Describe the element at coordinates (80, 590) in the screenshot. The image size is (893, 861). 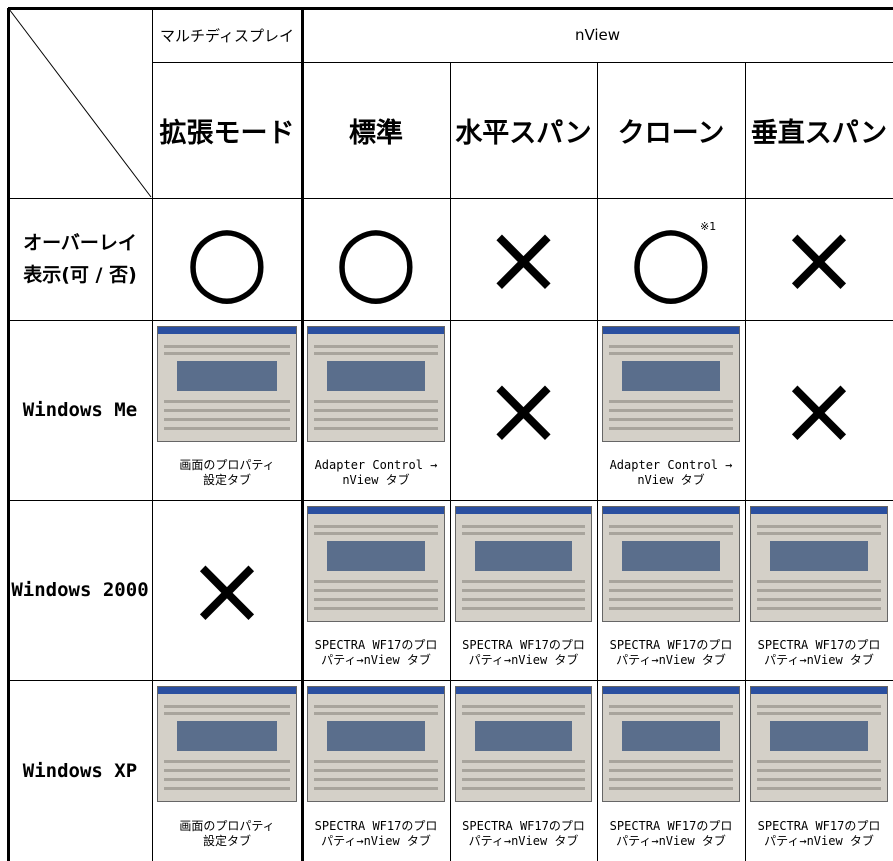
I see `row-label: Windows 2000` at that location.